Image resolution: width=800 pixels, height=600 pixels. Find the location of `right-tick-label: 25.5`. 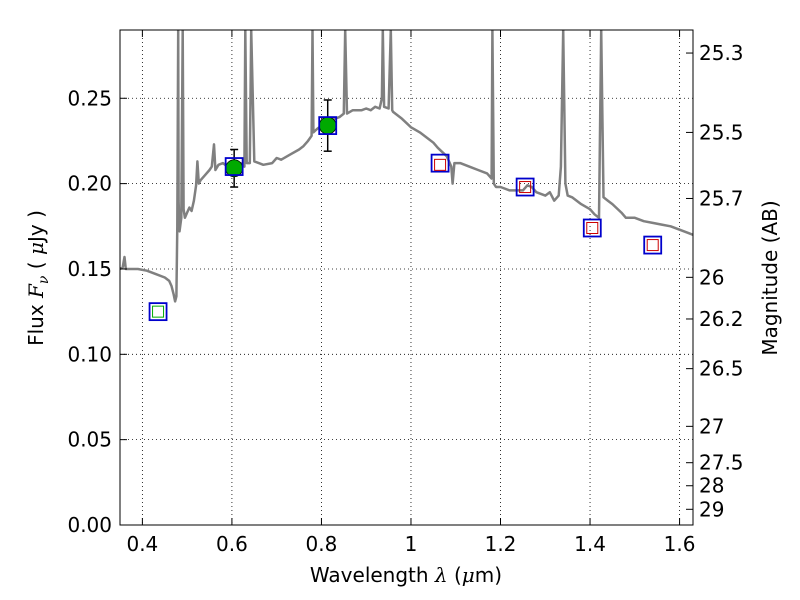

right-tick-label: 25.5 is located at coordinates (721, 132).